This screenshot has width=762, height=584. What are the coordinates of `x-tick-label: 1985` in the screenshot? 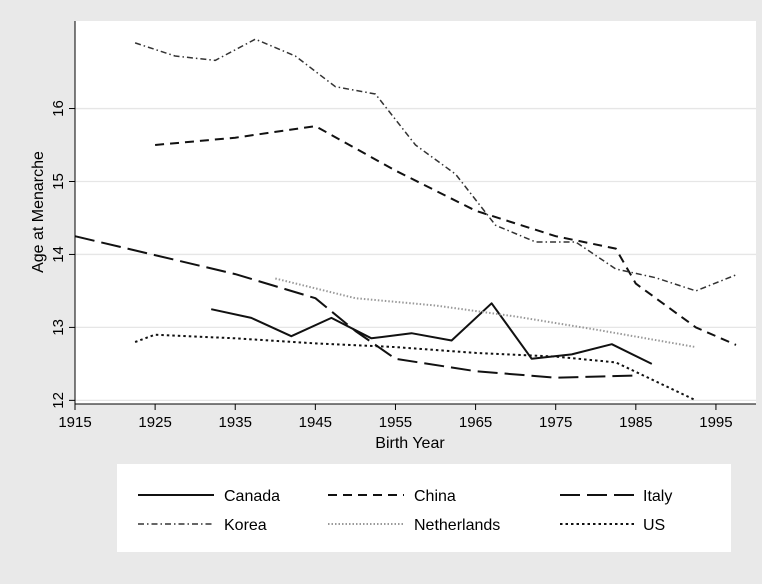 It's located at (635, 422).